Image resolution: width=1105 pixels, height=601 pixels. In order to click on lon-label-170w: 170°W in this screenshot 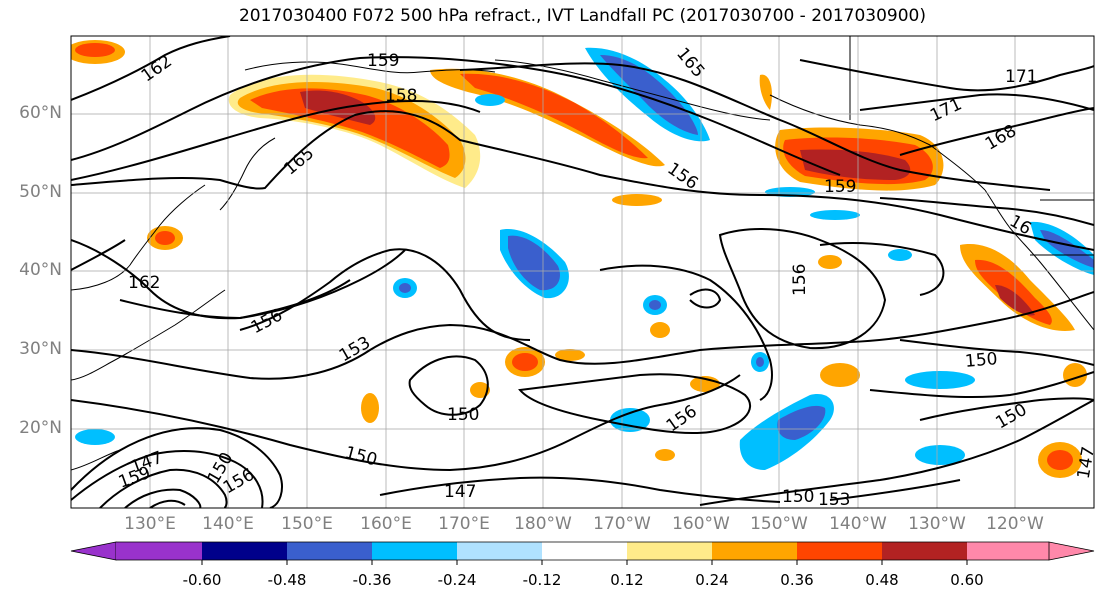, I will do `click(622, 524)`.